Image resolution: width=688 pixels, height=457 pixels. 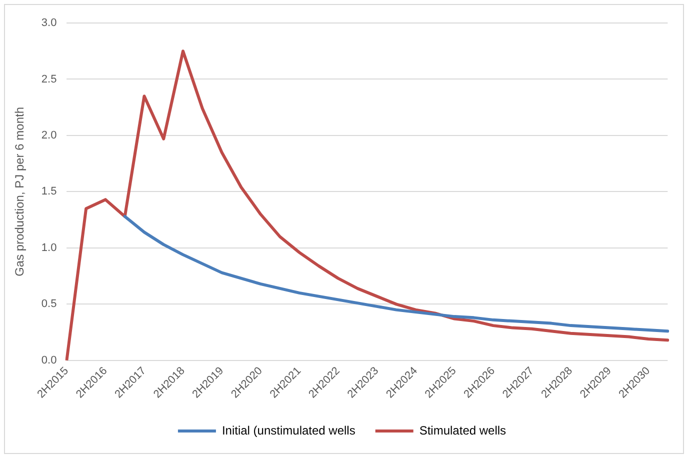 What do you see at coordinates (49, 304) in the screenshot?
I see `y-tick-label: 0.5` at bounding box center [49, 304].